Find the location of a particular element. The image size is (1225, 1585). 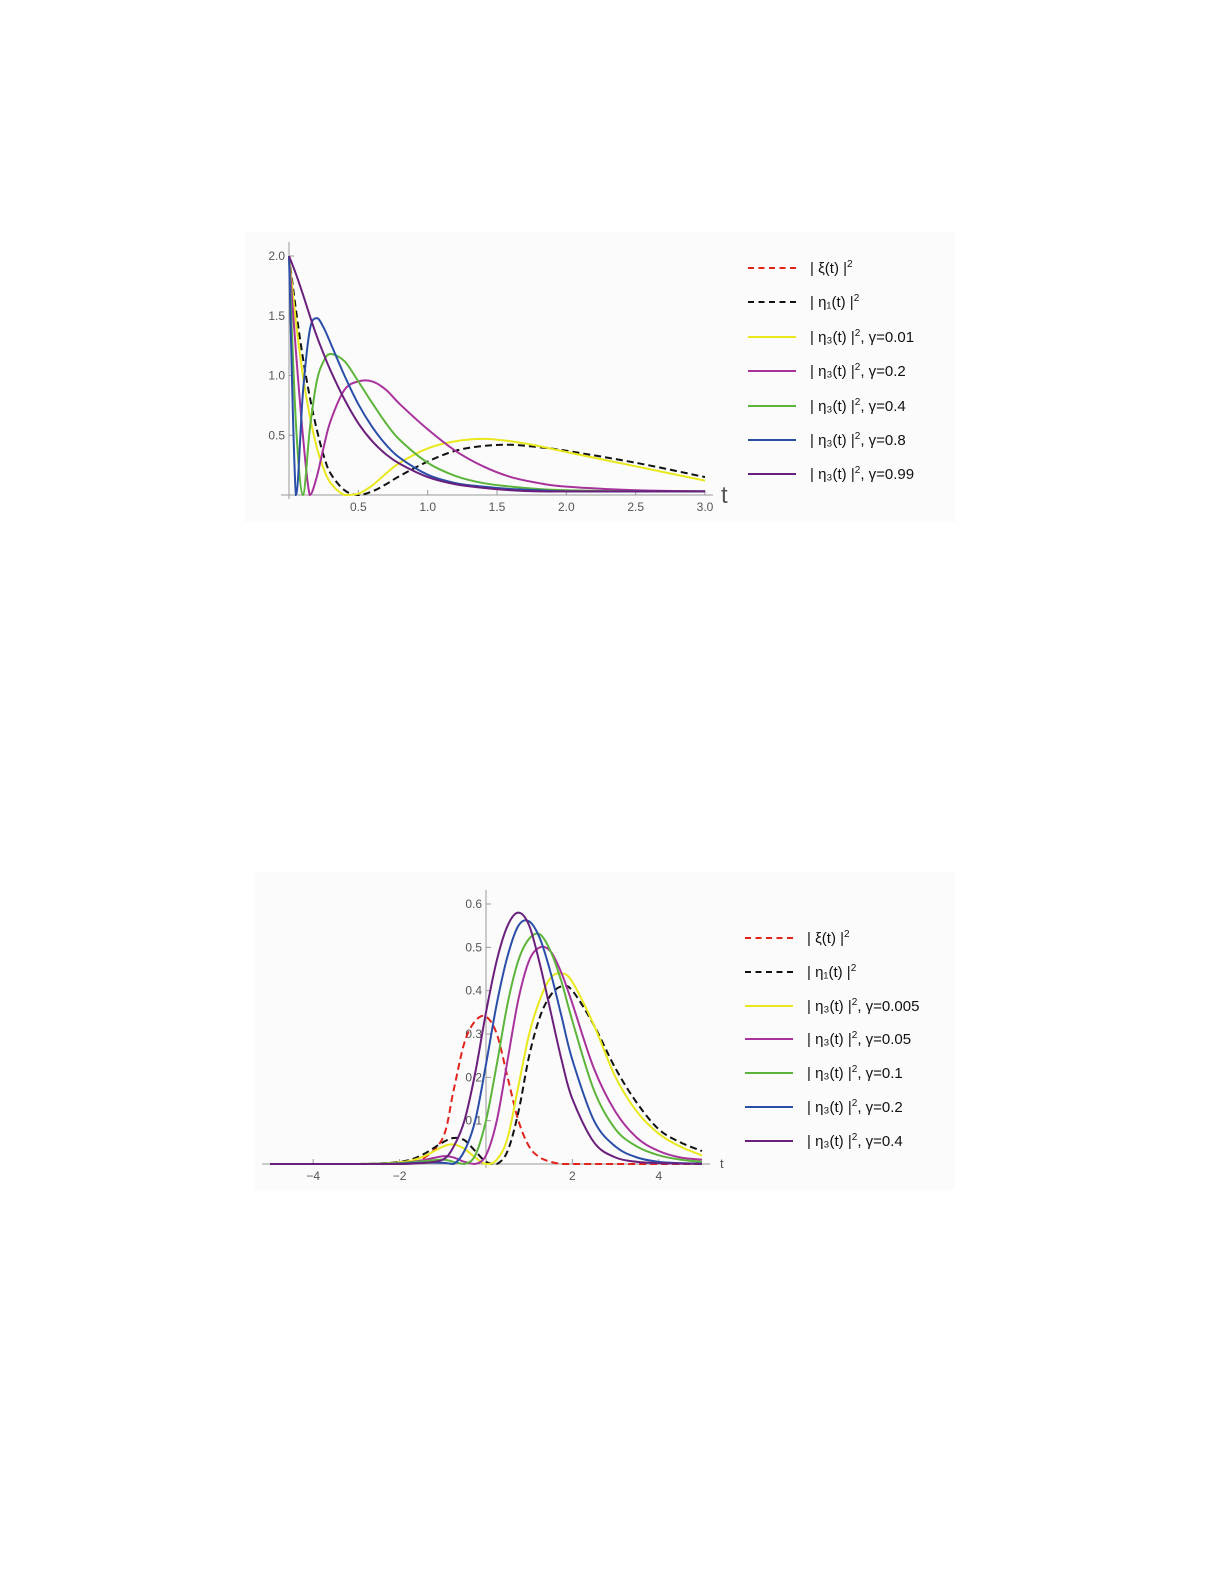

x-tick-label: −4 is located at coordinates (313, 1176).